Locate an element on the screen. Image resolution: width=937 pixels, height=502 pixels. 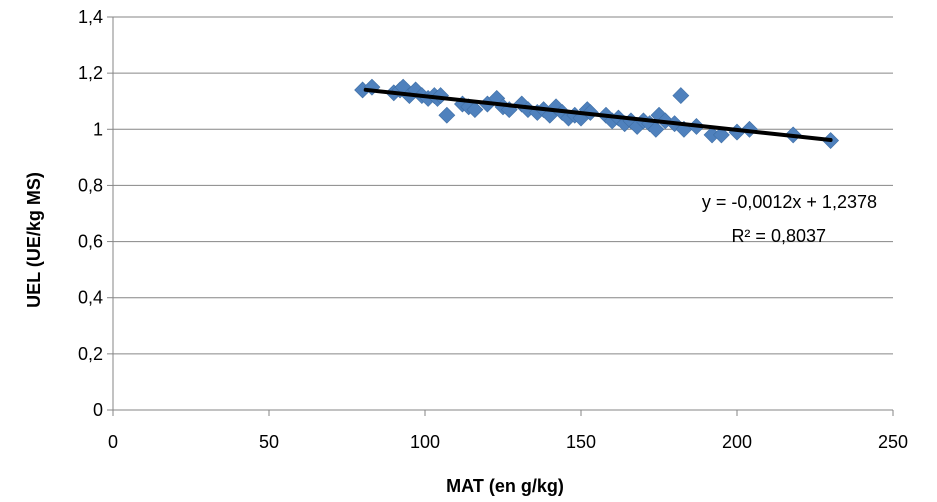
y-tick-label: 0,8 is located at coordinates (90, 185).